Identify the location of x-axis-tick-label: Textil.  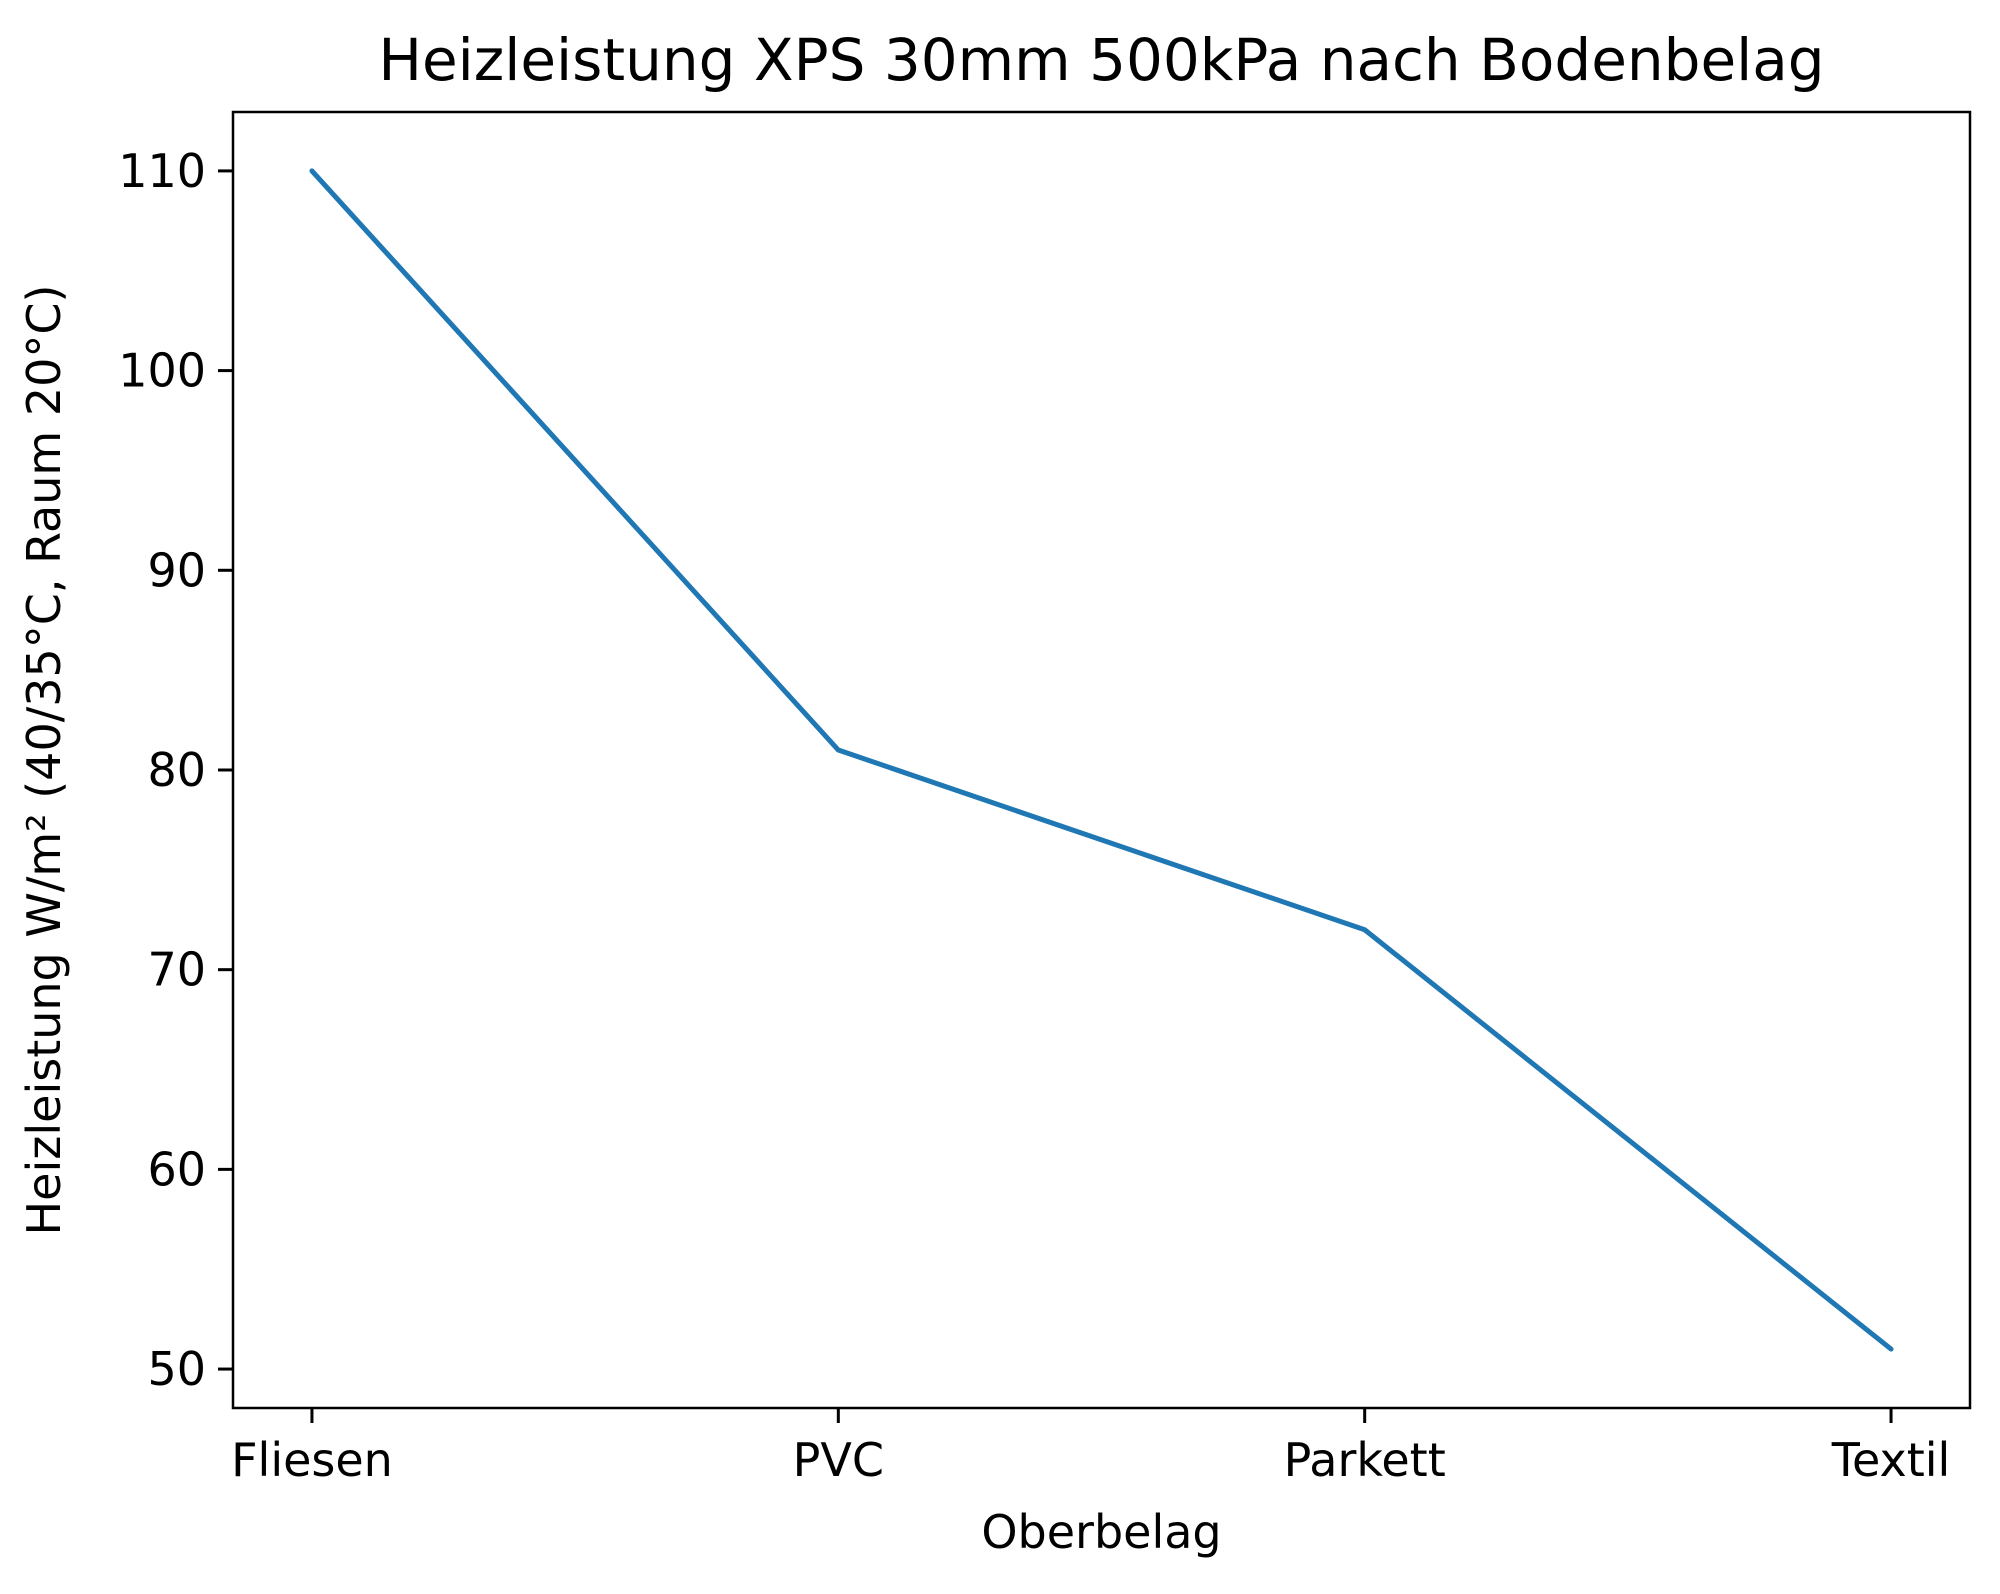
(1891, 1460).